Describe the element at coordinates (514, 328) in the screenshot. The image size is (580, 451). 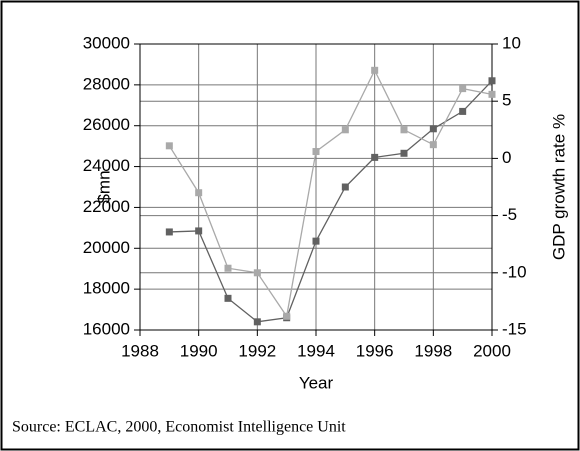
I see `y2-tick-label: -15` at that location.